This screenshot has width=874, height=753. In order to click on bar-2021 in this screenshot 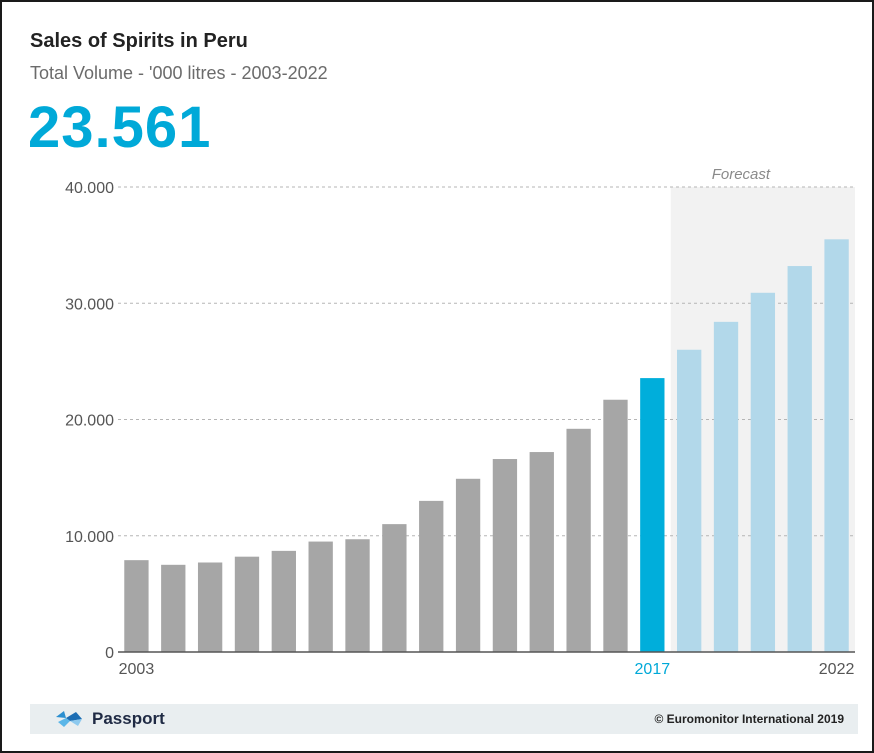, I will do `click(799, 459)`.